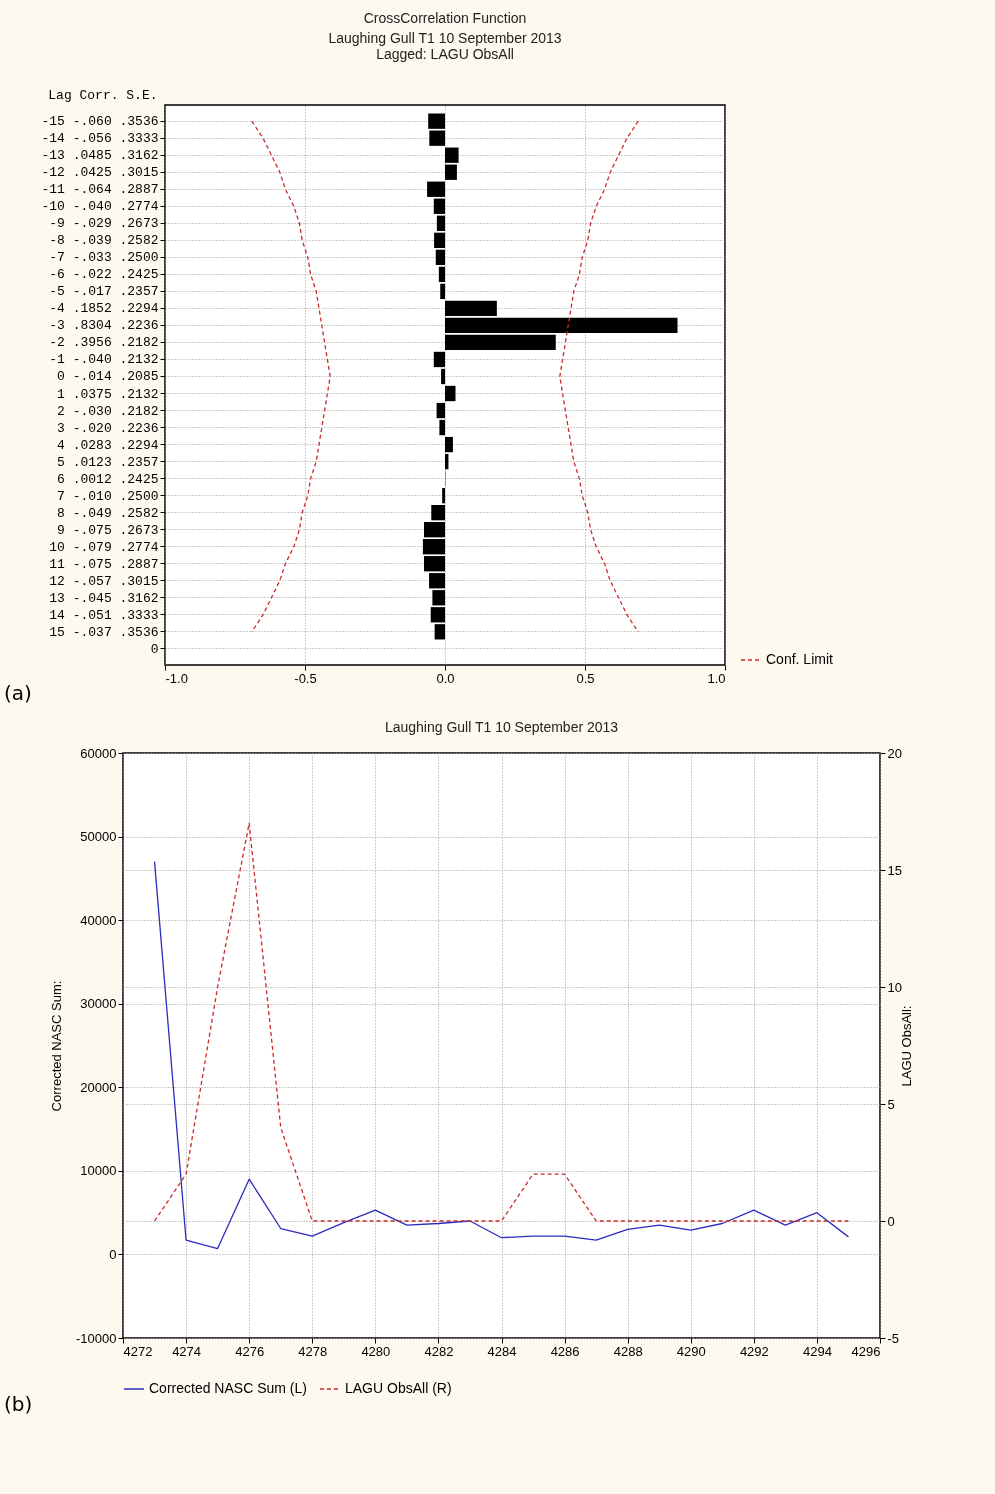 This screenshot has height=1494, width=995. What do you see at coordinates (108, 428) in the screenshot?
I see `y-tick-label: 3 -.020 .2236` at bounding box center [108, 428].